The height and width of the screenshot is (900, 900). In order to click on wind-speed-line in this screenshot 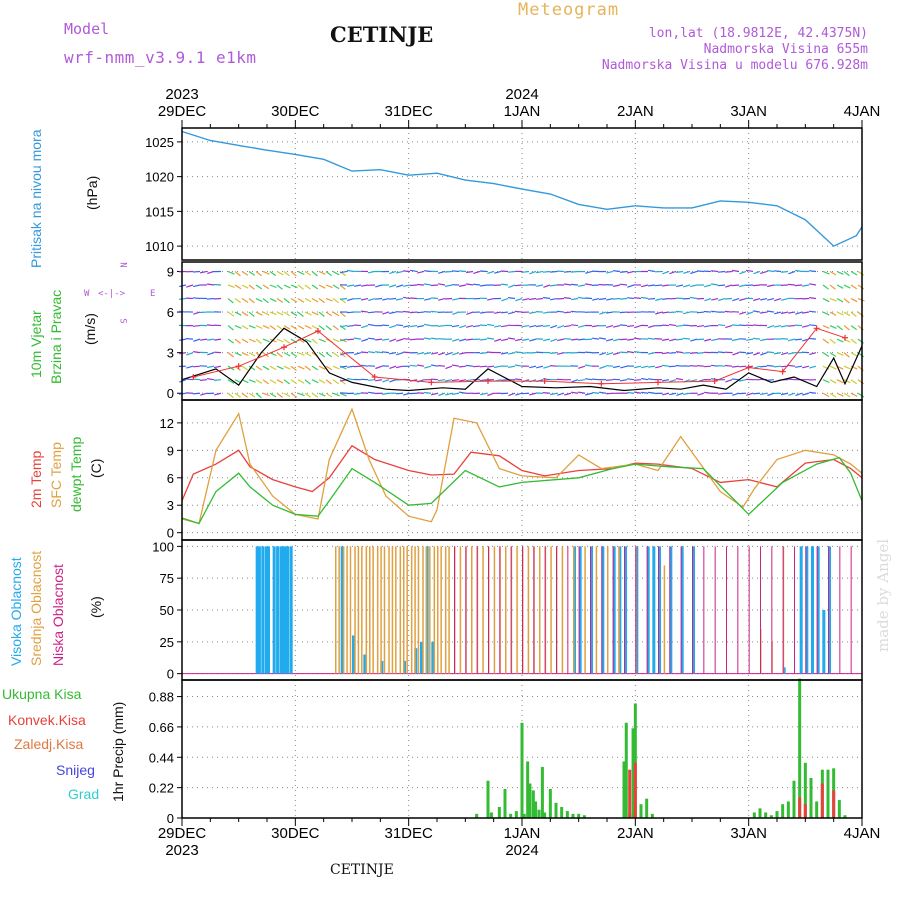, I will do `click(522, 359)`.